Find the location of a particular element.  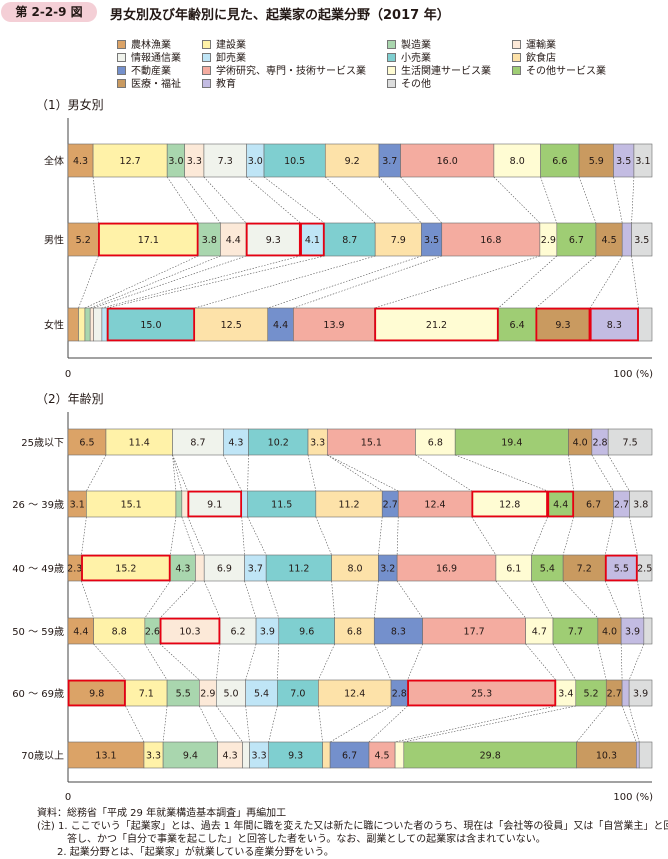

data-label: 7.7 is located at coordinates (575, 632).